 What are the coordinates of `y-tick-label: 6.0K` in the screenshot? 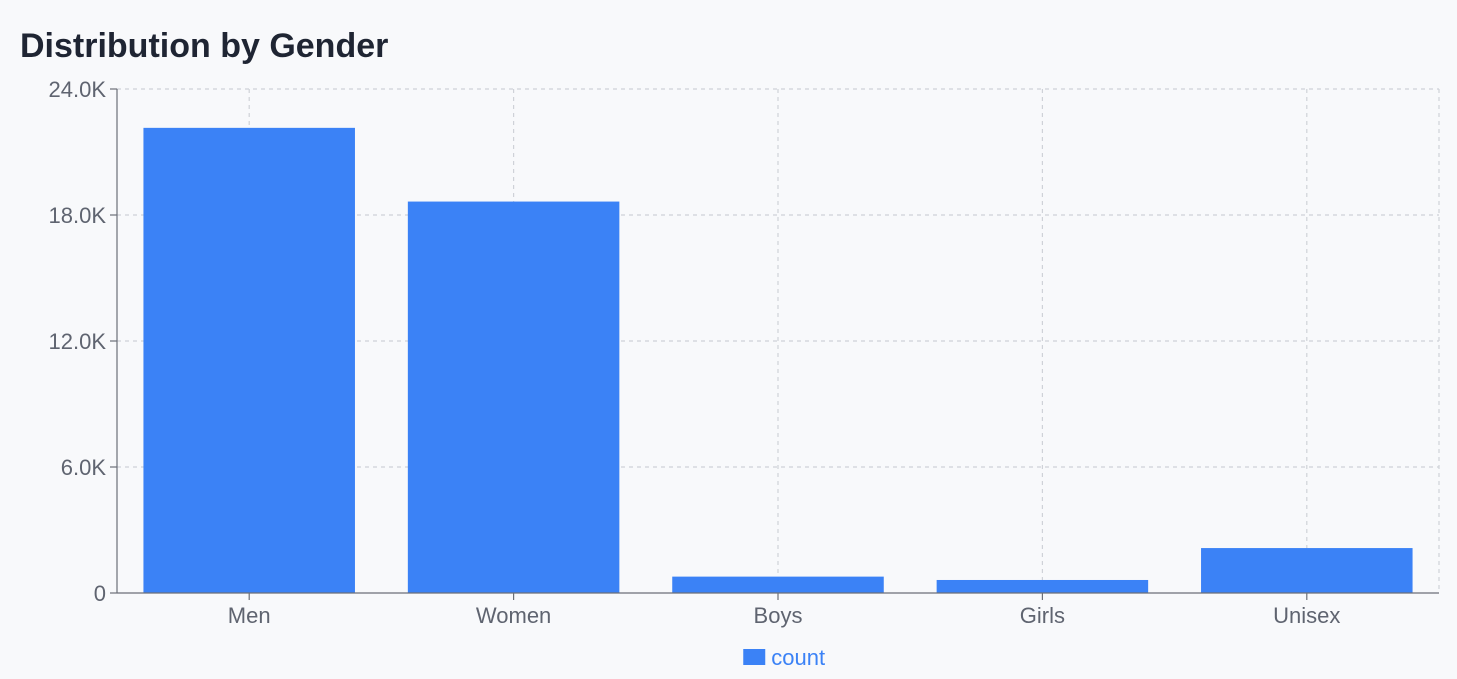 It's located at (84, 467).